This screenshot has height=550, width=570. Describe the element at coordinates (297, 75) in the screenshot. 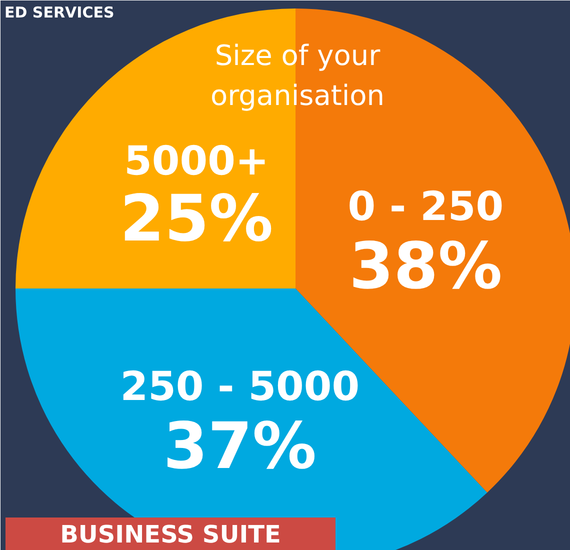

I see `text: Size of your organisation` at that location.